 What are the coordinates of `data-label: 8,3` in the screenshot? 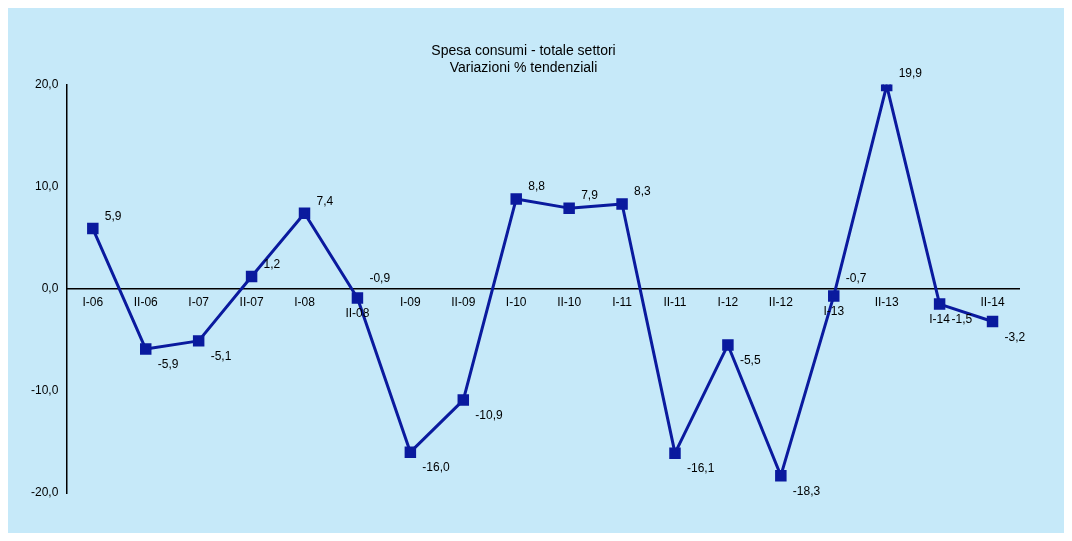 It's located at (643, 191).